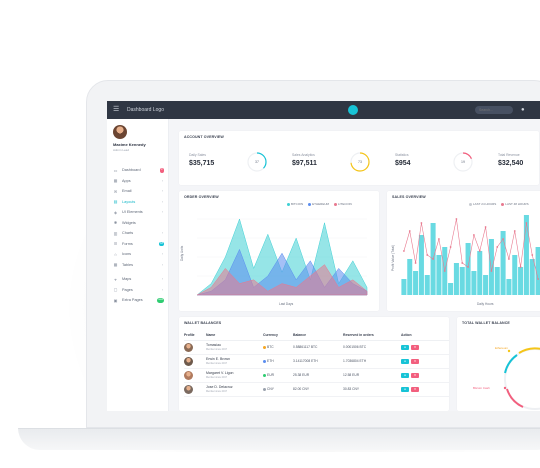  What do you see at coordinates (434, 162) in the screenshot?
I see `stat-statistics: Statistics $954 19` at bounding box center [434, 162].